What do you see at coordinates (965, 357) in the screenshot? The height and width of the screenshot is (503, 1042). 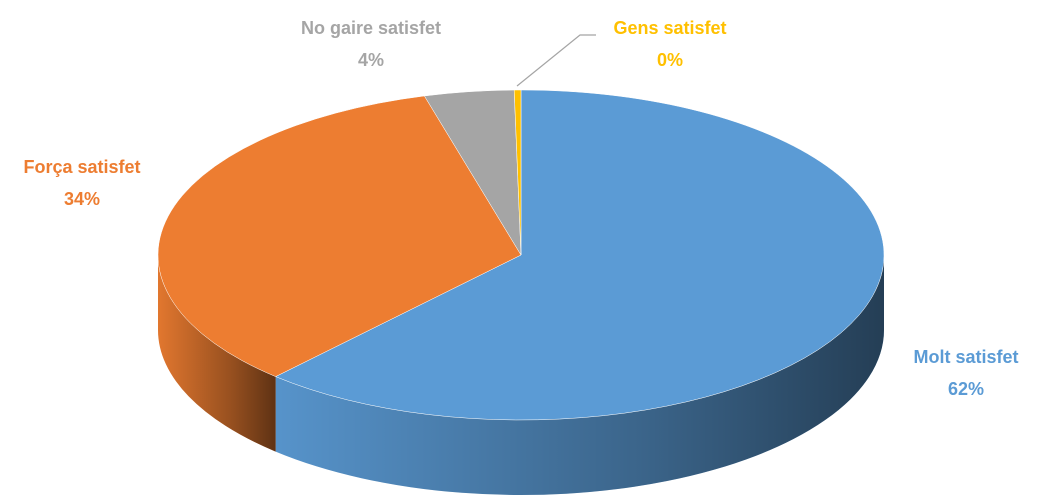 I see `data-label-name: Molt satisfet` at bounding box center [965, 357].